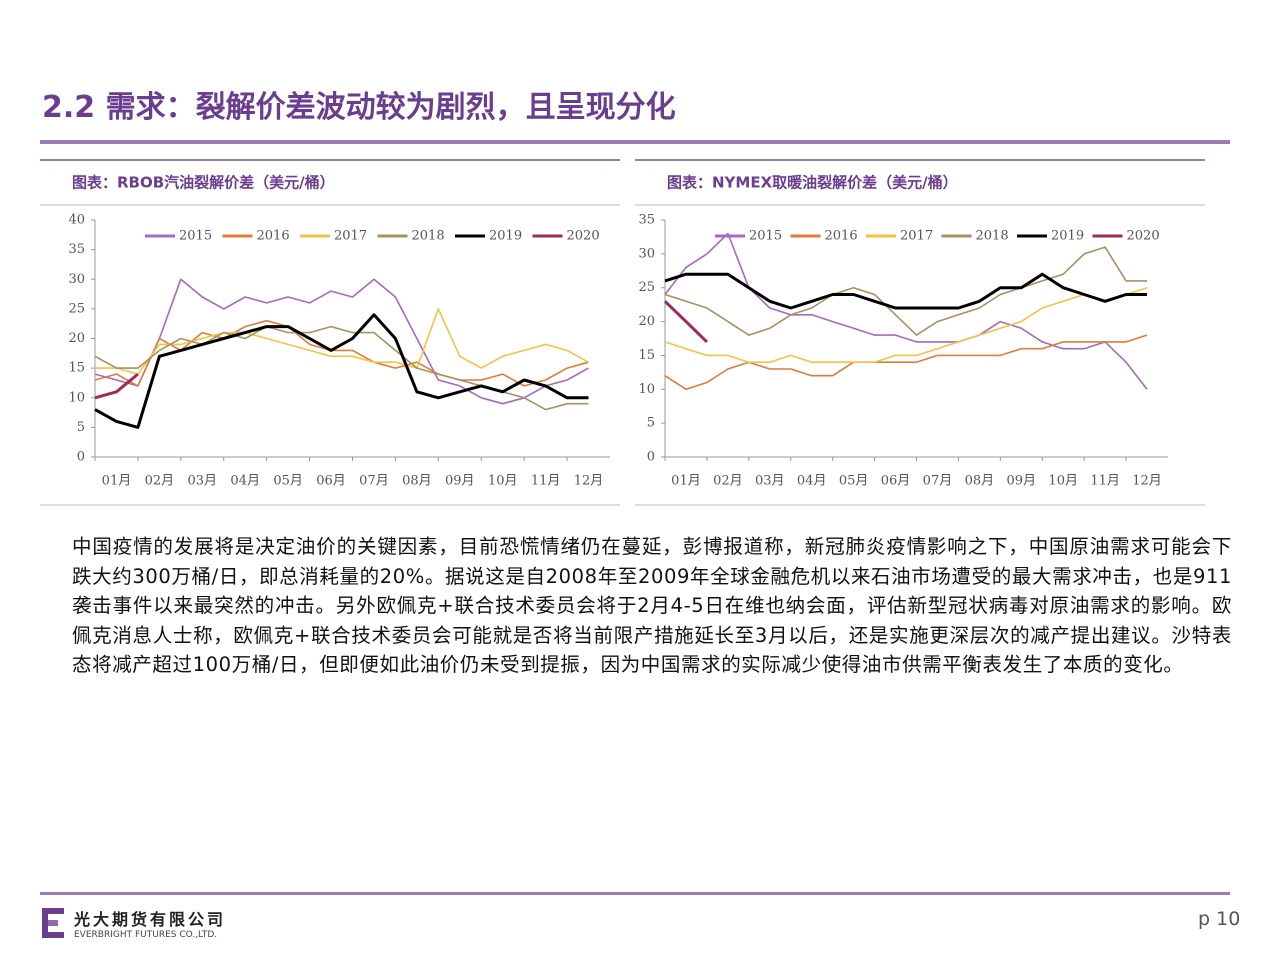 Image resolution: width=1280 pixels, height=964 pixels. Describe the element at coordinates (53, 923) in the screenshot. I see `logo` at that location.